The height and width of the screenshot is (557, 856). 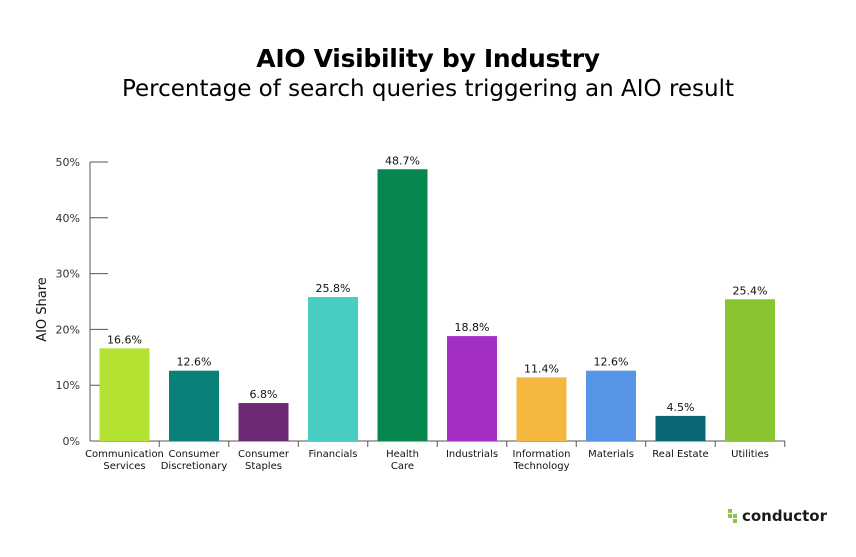 What do you see at coordinates (750, 290) in the screenshot?
I see `data-label: 25.4%` at bounding box center [750, 290].